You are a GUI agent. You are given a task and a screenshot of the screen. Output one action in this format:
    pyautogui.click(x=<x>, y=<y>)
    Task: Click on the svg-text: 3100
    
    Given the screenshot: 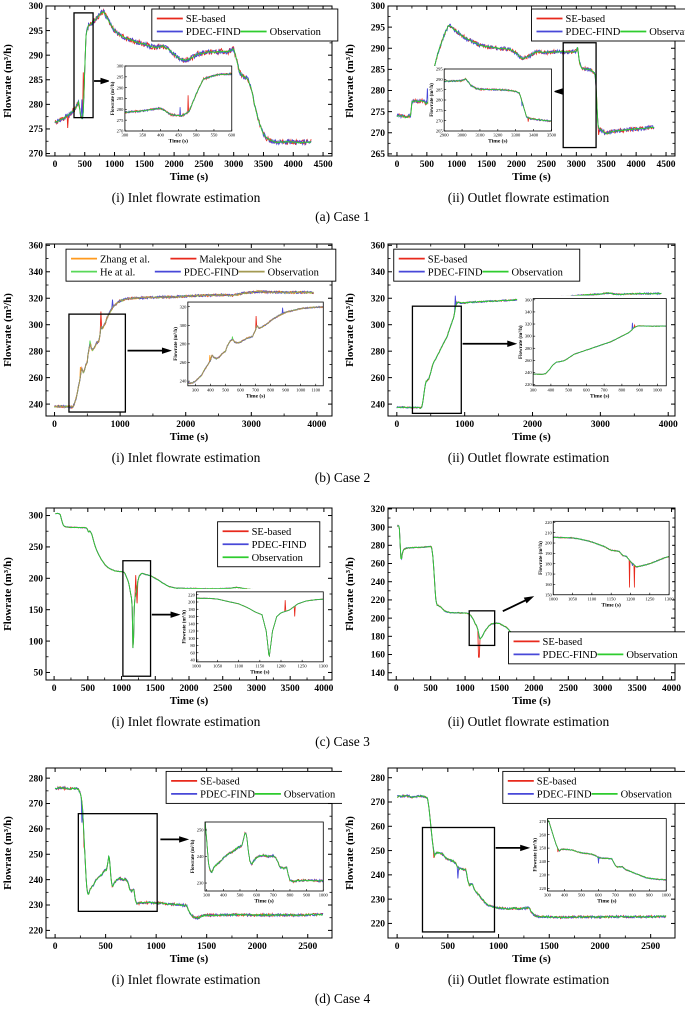 What is the action you would take?
    pyautogui.click(x=480, y=135)
    